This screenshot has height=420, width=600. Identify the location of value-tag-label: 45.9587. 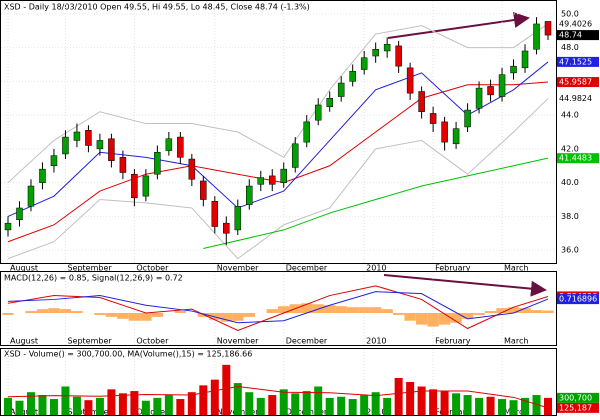
(575, 82).